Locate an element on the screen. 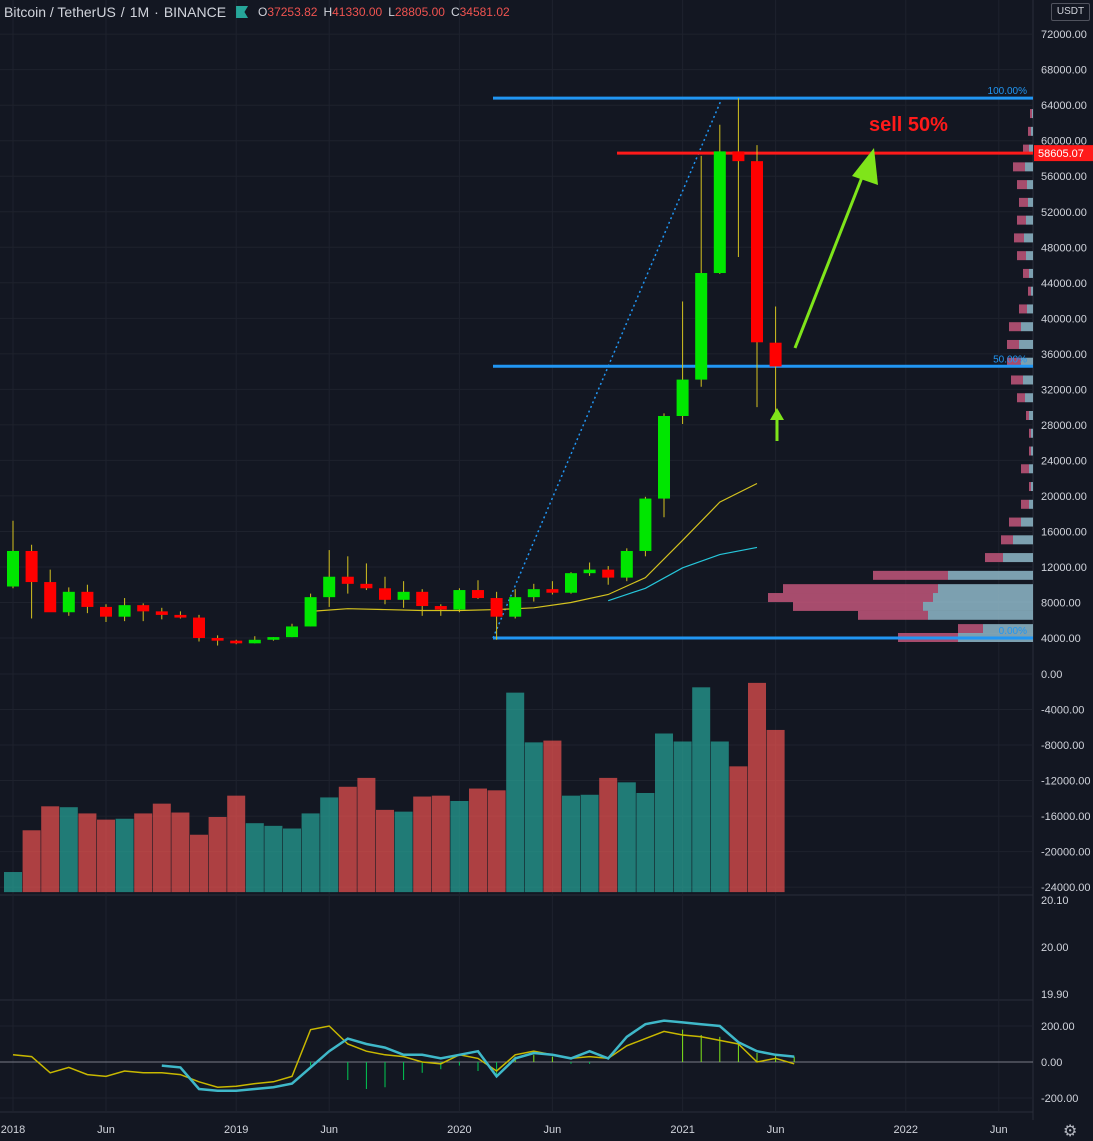  macd-signal-line is located at coordinates (403, 1056).